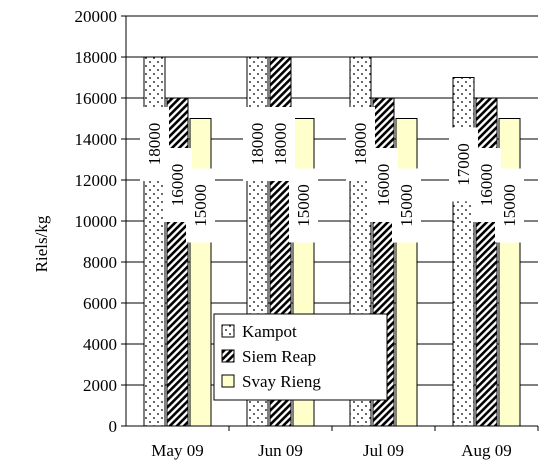 The image size is (547, 471). Describe the element at coordinates (100, 344) in the screenshot. I see `y-tick-label: 4000` at that location.